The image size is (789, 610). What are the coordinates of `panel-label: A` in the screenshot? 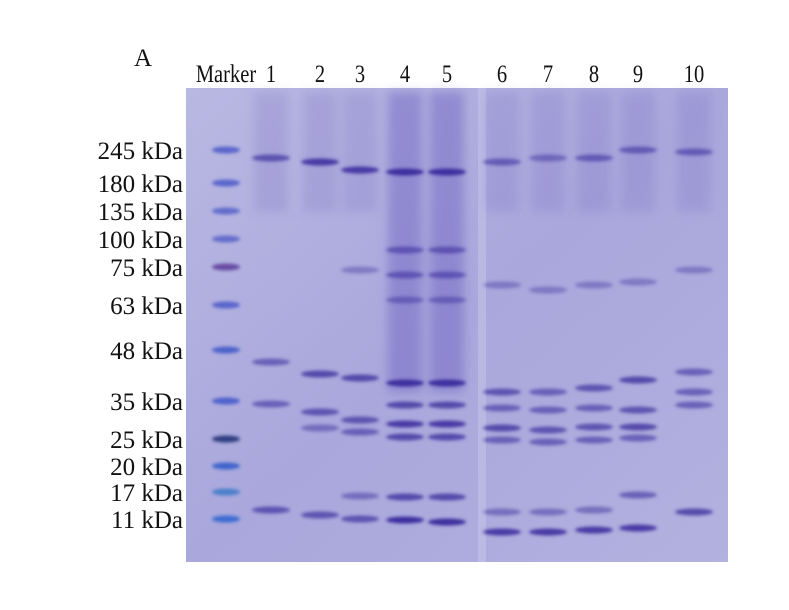 It's located at (143, 58).